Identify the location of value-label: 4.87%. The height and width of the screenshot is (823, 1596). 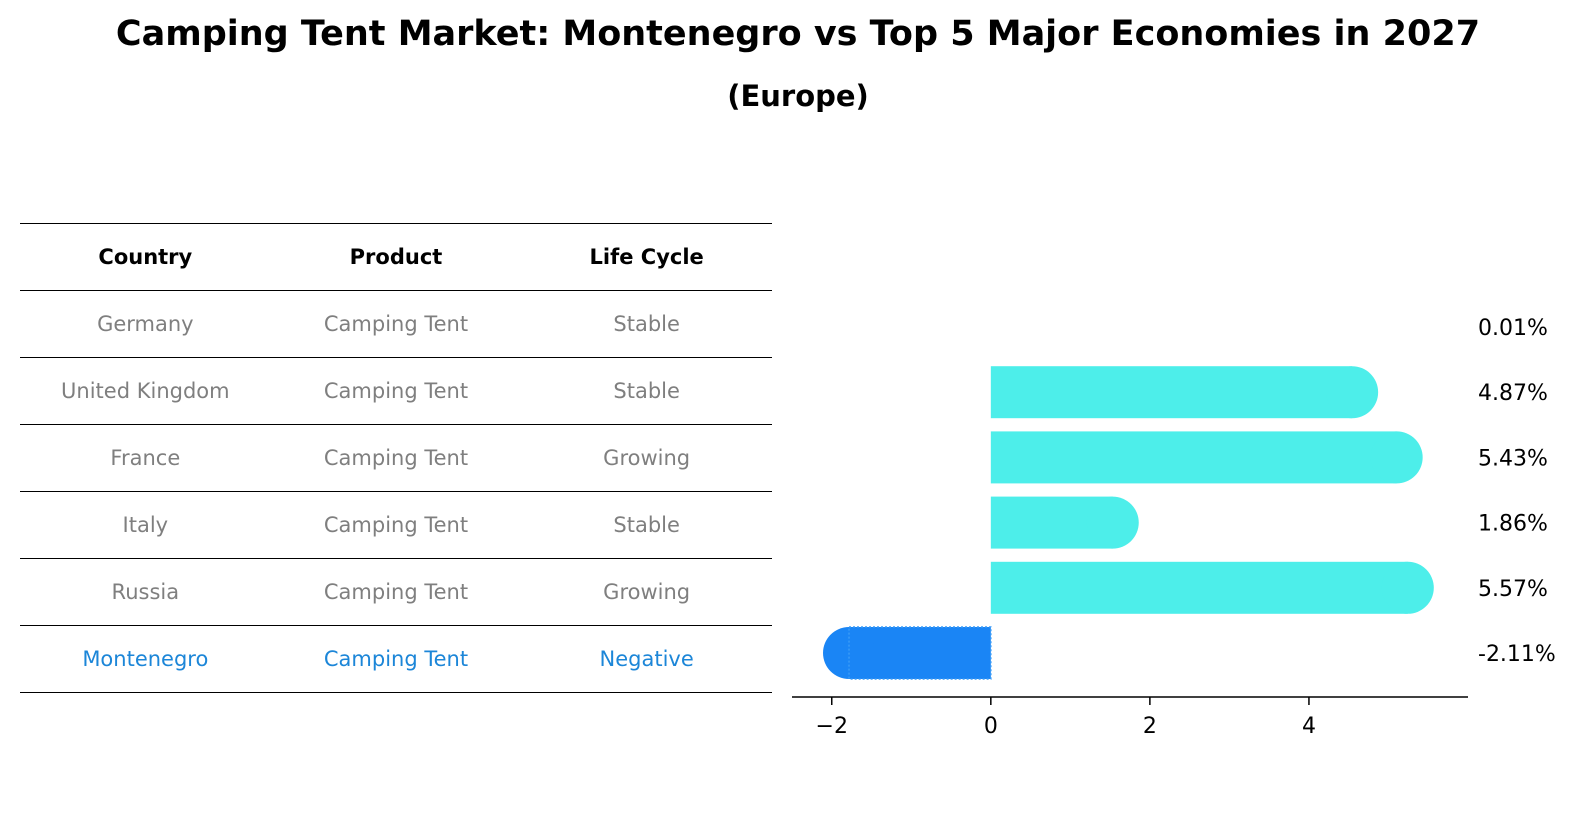
(1513, 393).